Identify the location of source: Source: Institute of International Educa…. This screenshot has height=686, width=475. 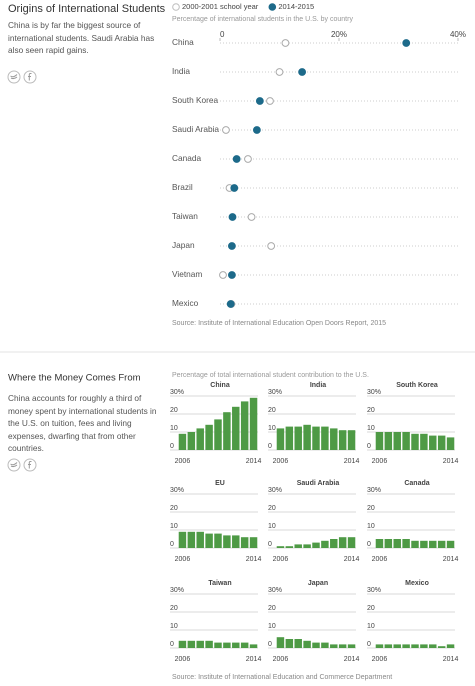
(279, 323).